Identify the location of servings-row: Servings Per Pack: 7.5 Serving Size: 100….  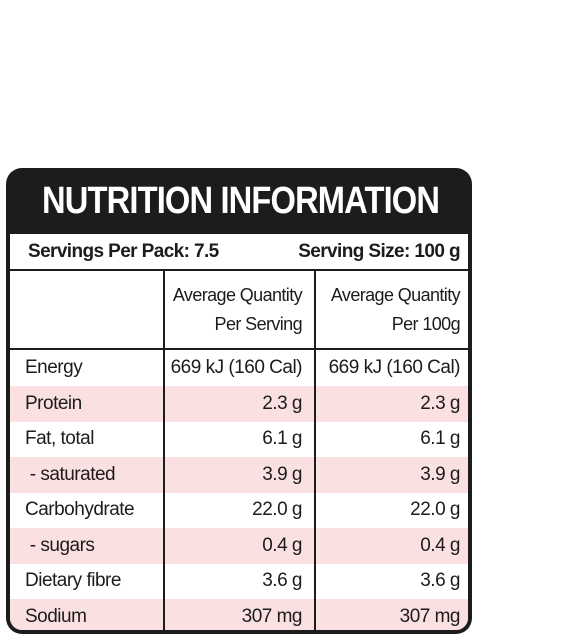
(239, 252).